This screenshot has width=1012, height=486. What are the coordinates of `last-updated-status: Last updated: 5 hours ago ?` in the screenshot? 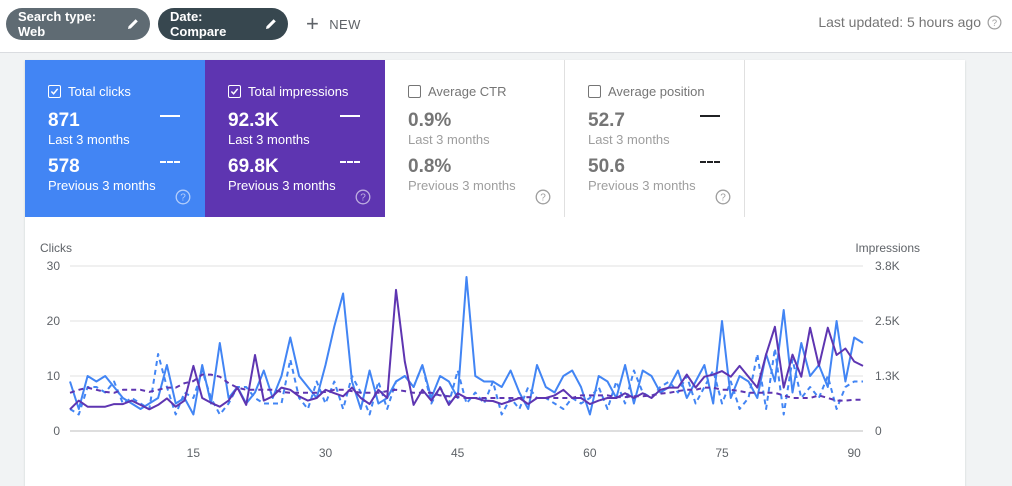 It's located at (910, 22).